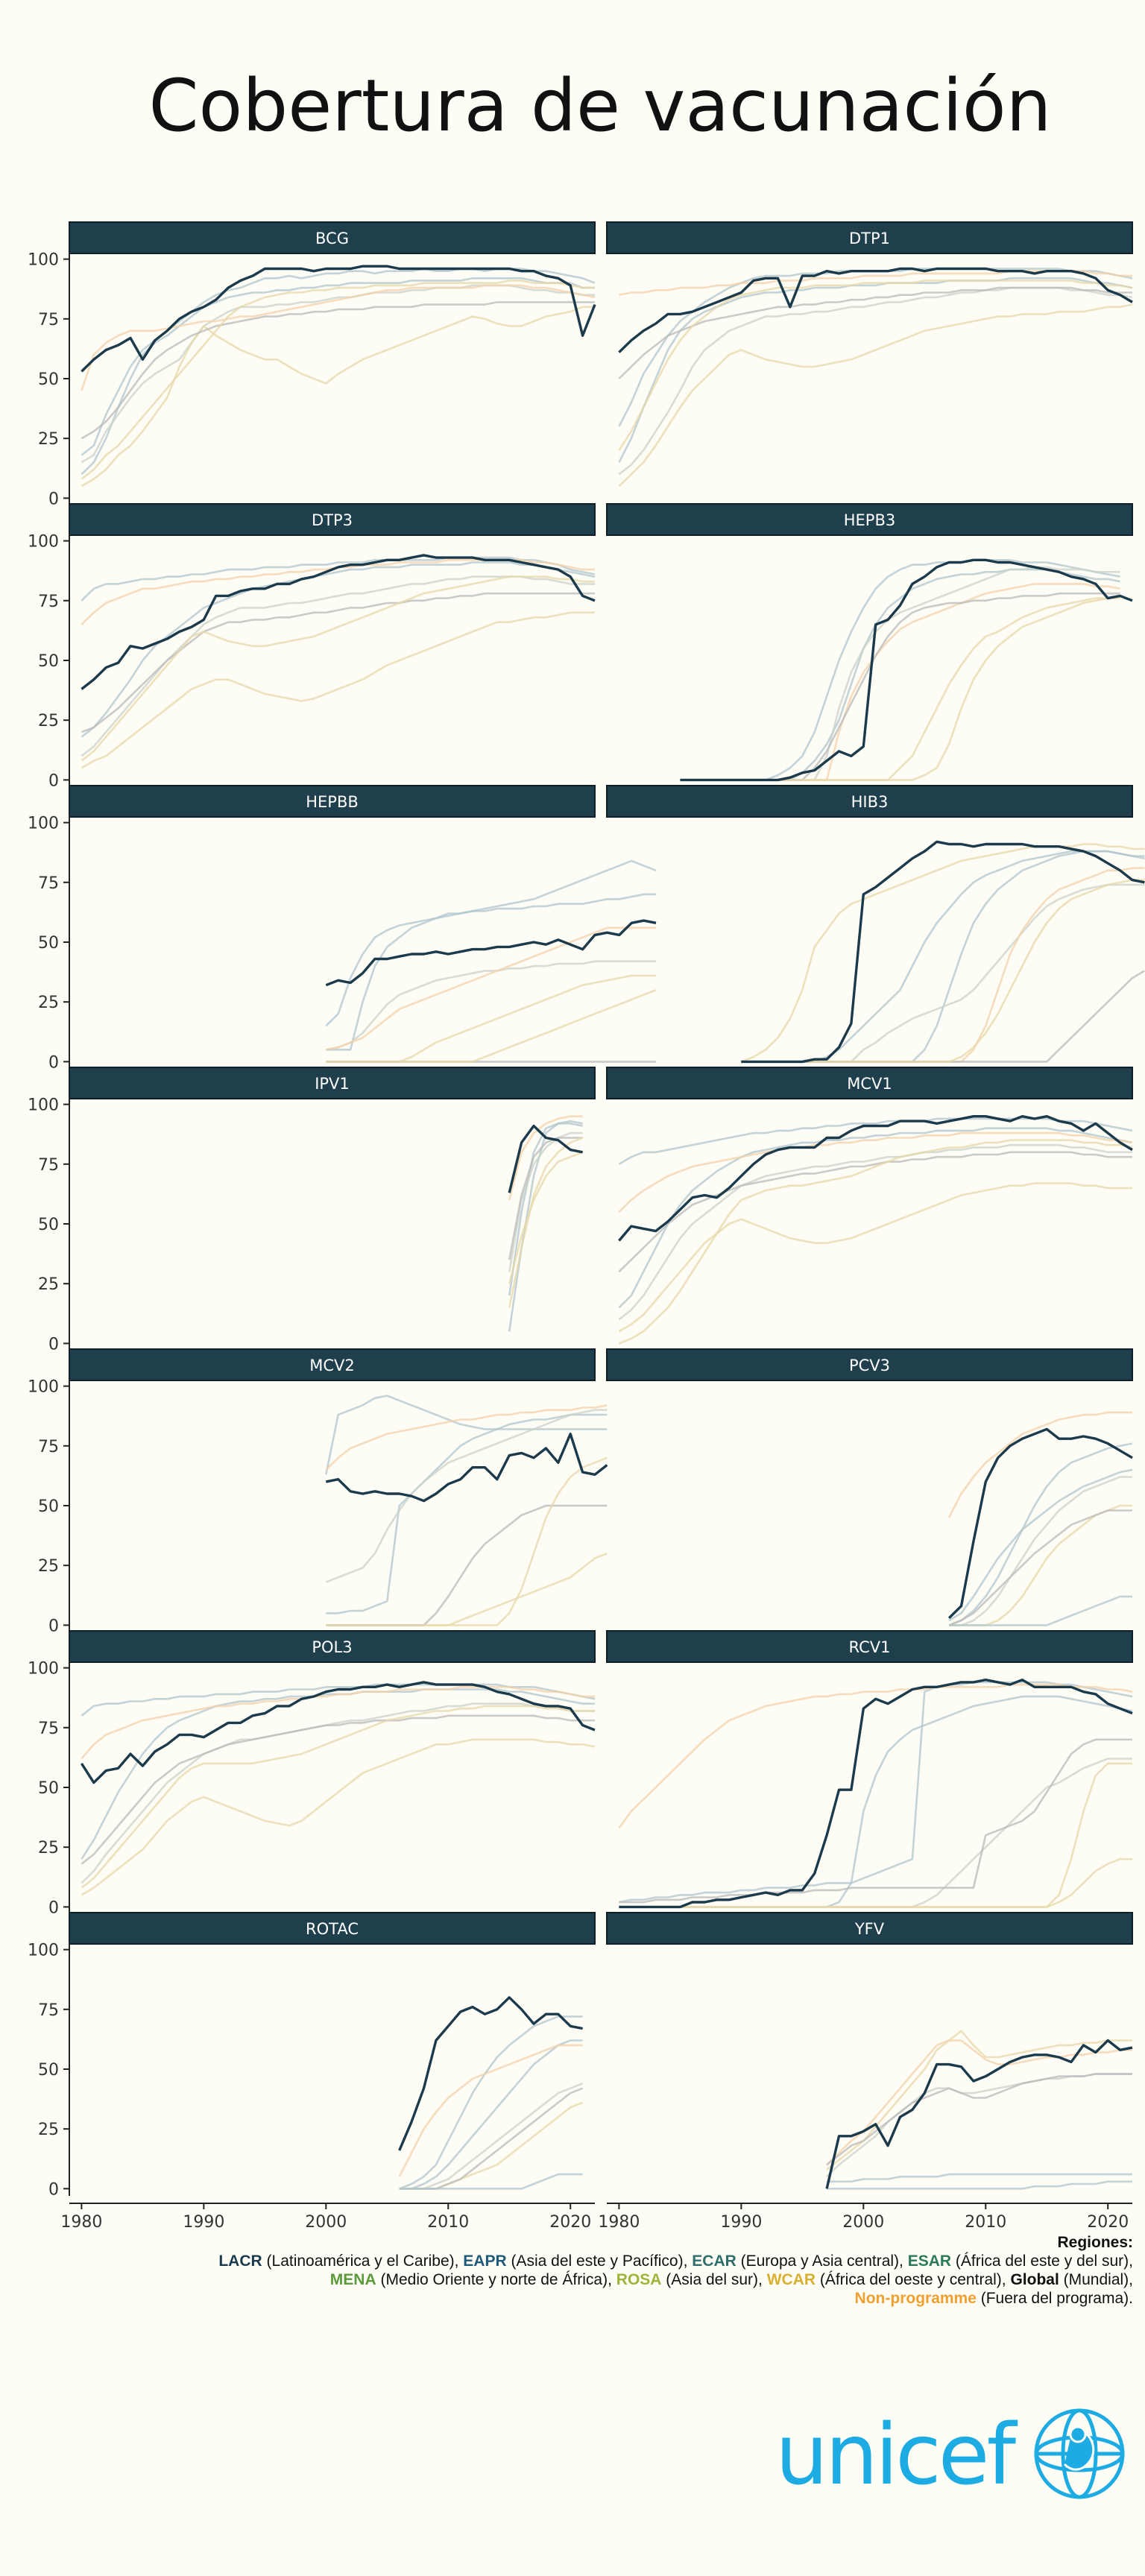 Image resolution: width=1145 pixels, height=2576 pixels. Describe the element at coordinates (1079, 2453) in the screenshot. I see `unicef-emblem-icon` at that location.